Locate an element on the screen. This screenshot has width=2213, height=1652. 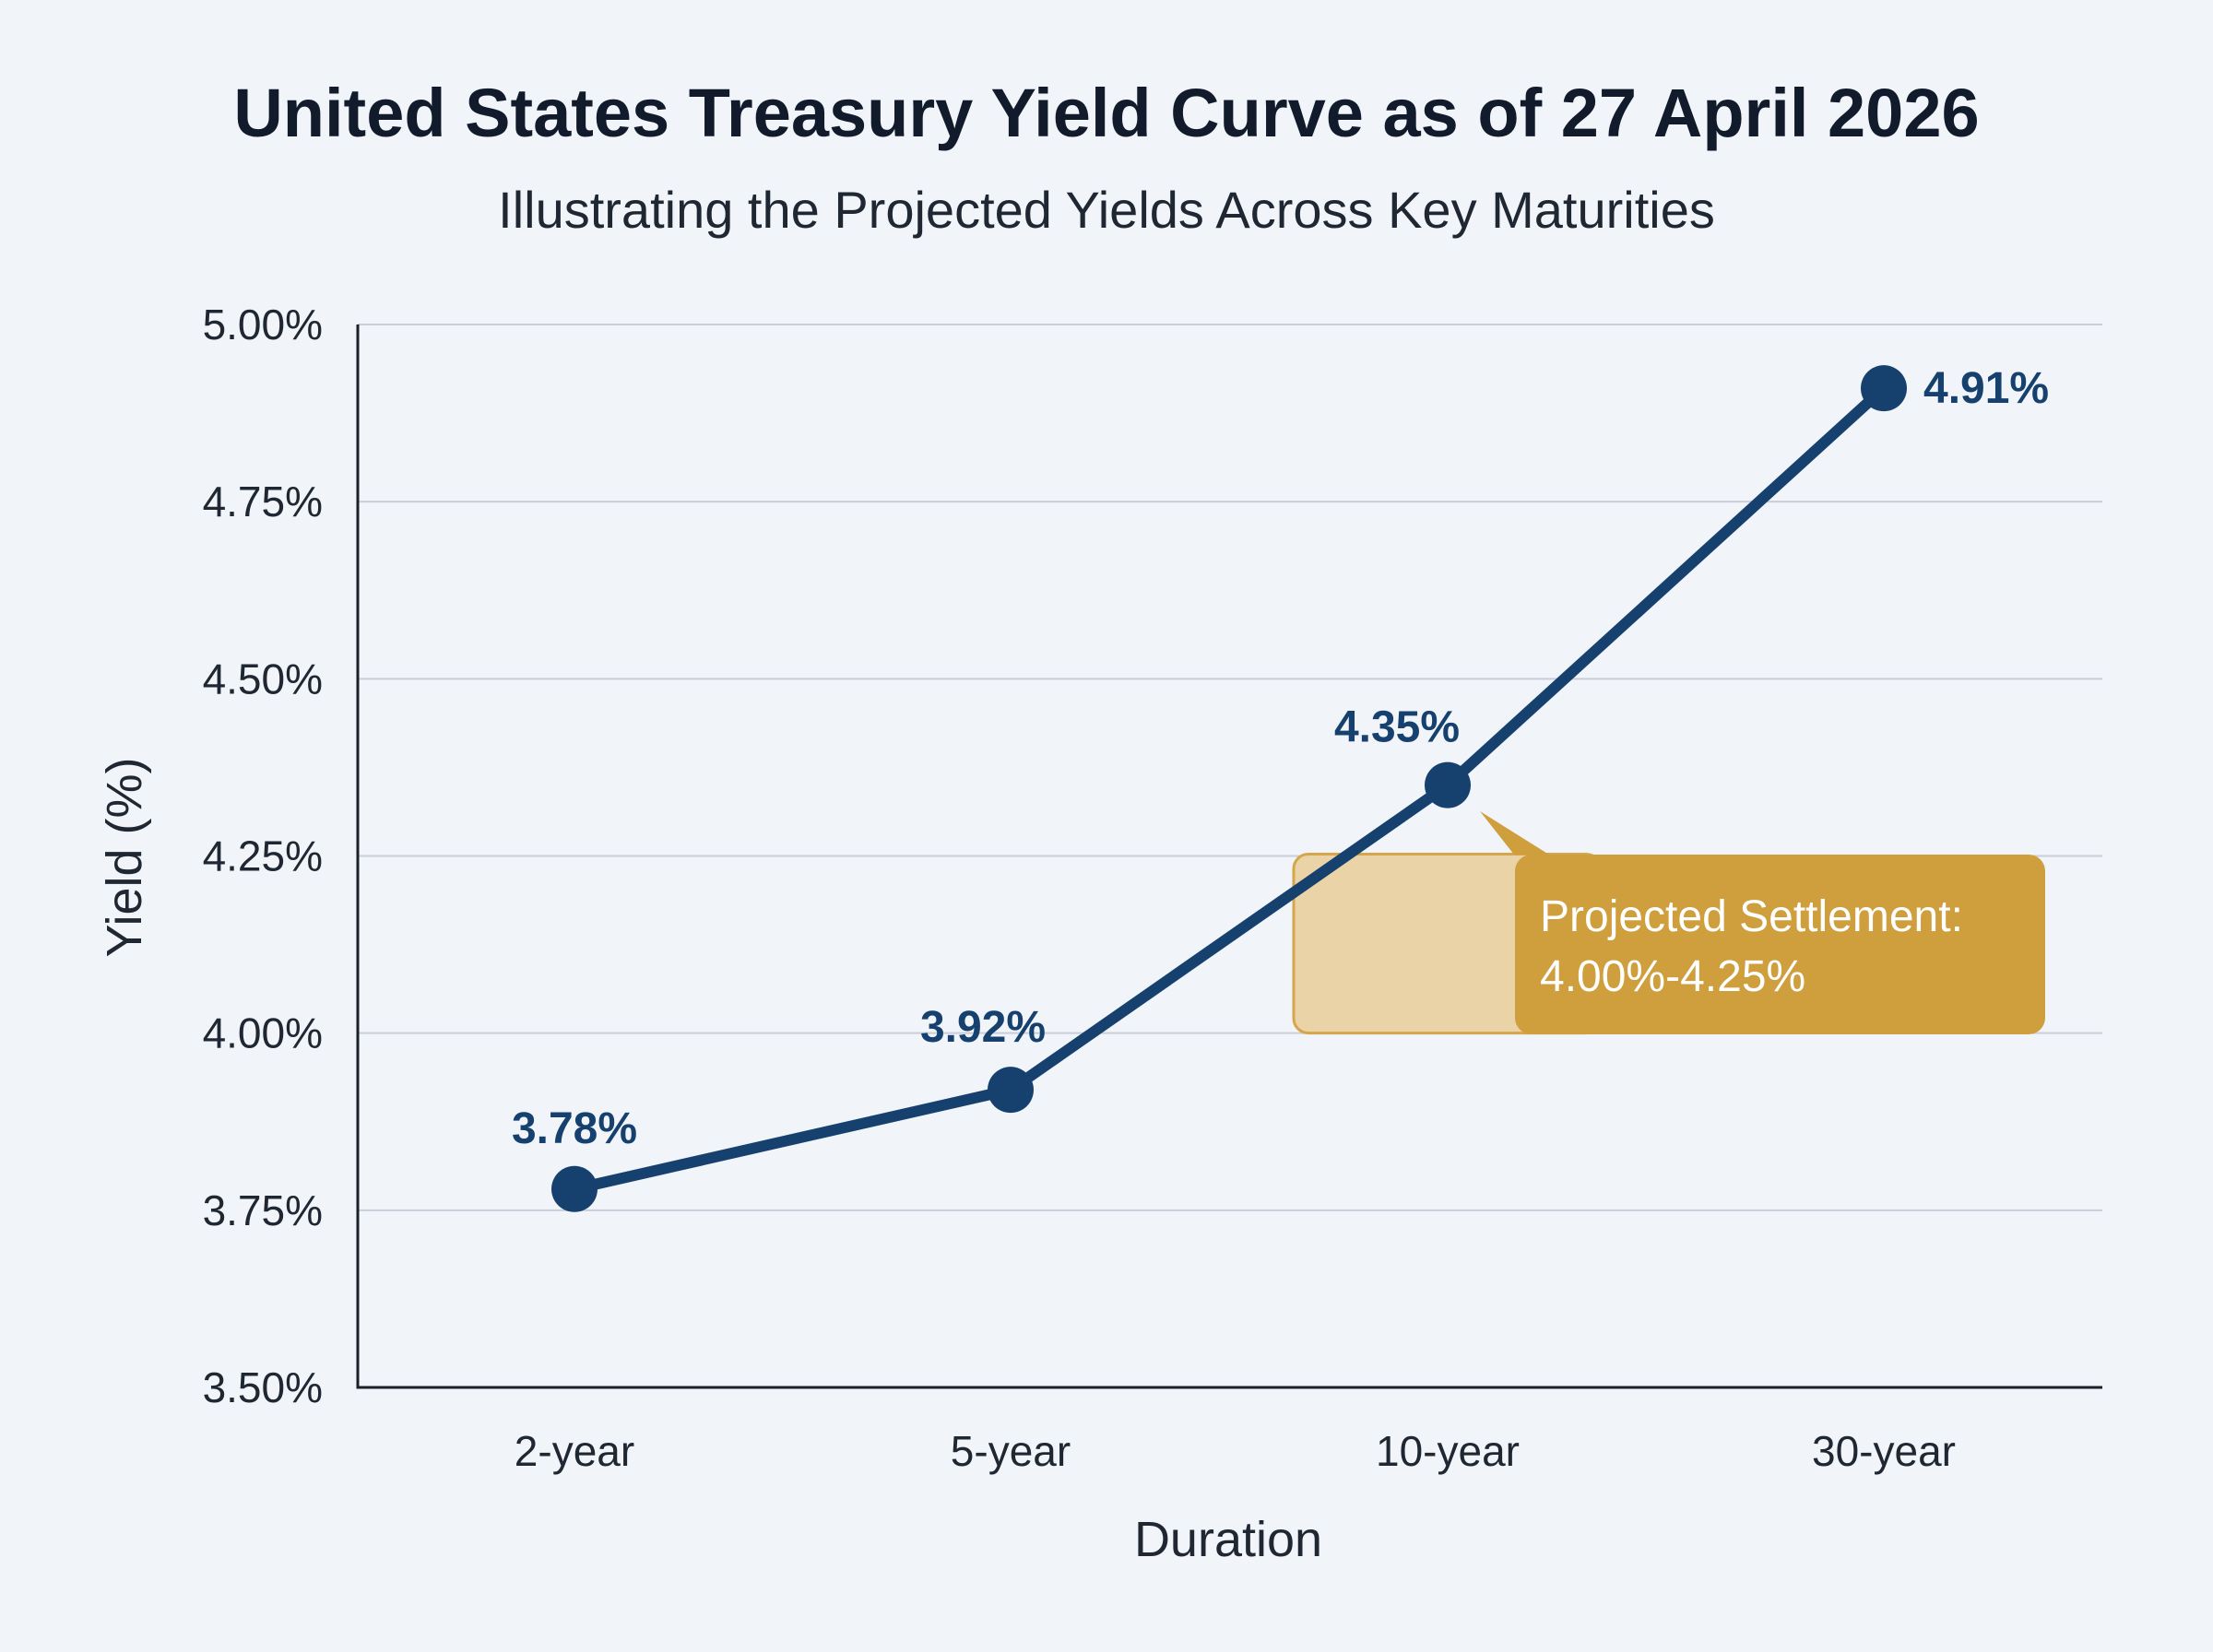
data-label: 4.91% is located at coordinates (1986, 388).